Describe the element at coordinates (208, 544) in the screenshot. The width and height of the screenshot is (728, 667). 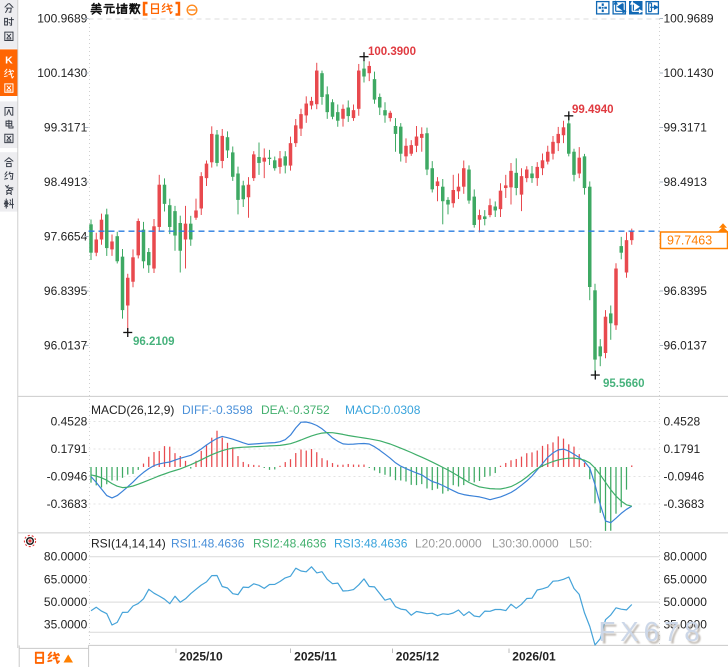
I see `svg-text: RSI1:48.4636` at that location.